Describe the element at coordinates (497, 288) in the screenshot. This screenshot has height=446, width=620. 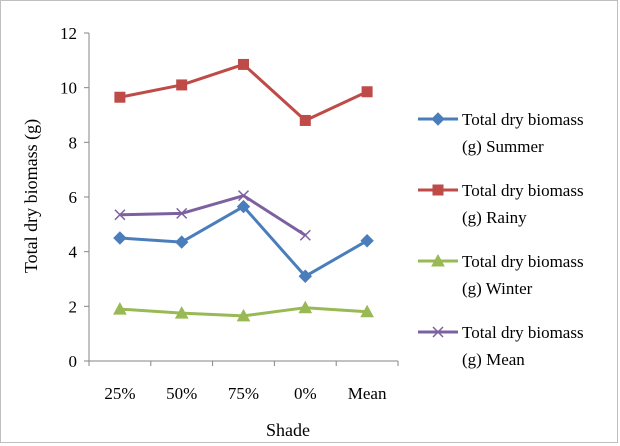
I see `legend-label: (g) Winter` at that location.